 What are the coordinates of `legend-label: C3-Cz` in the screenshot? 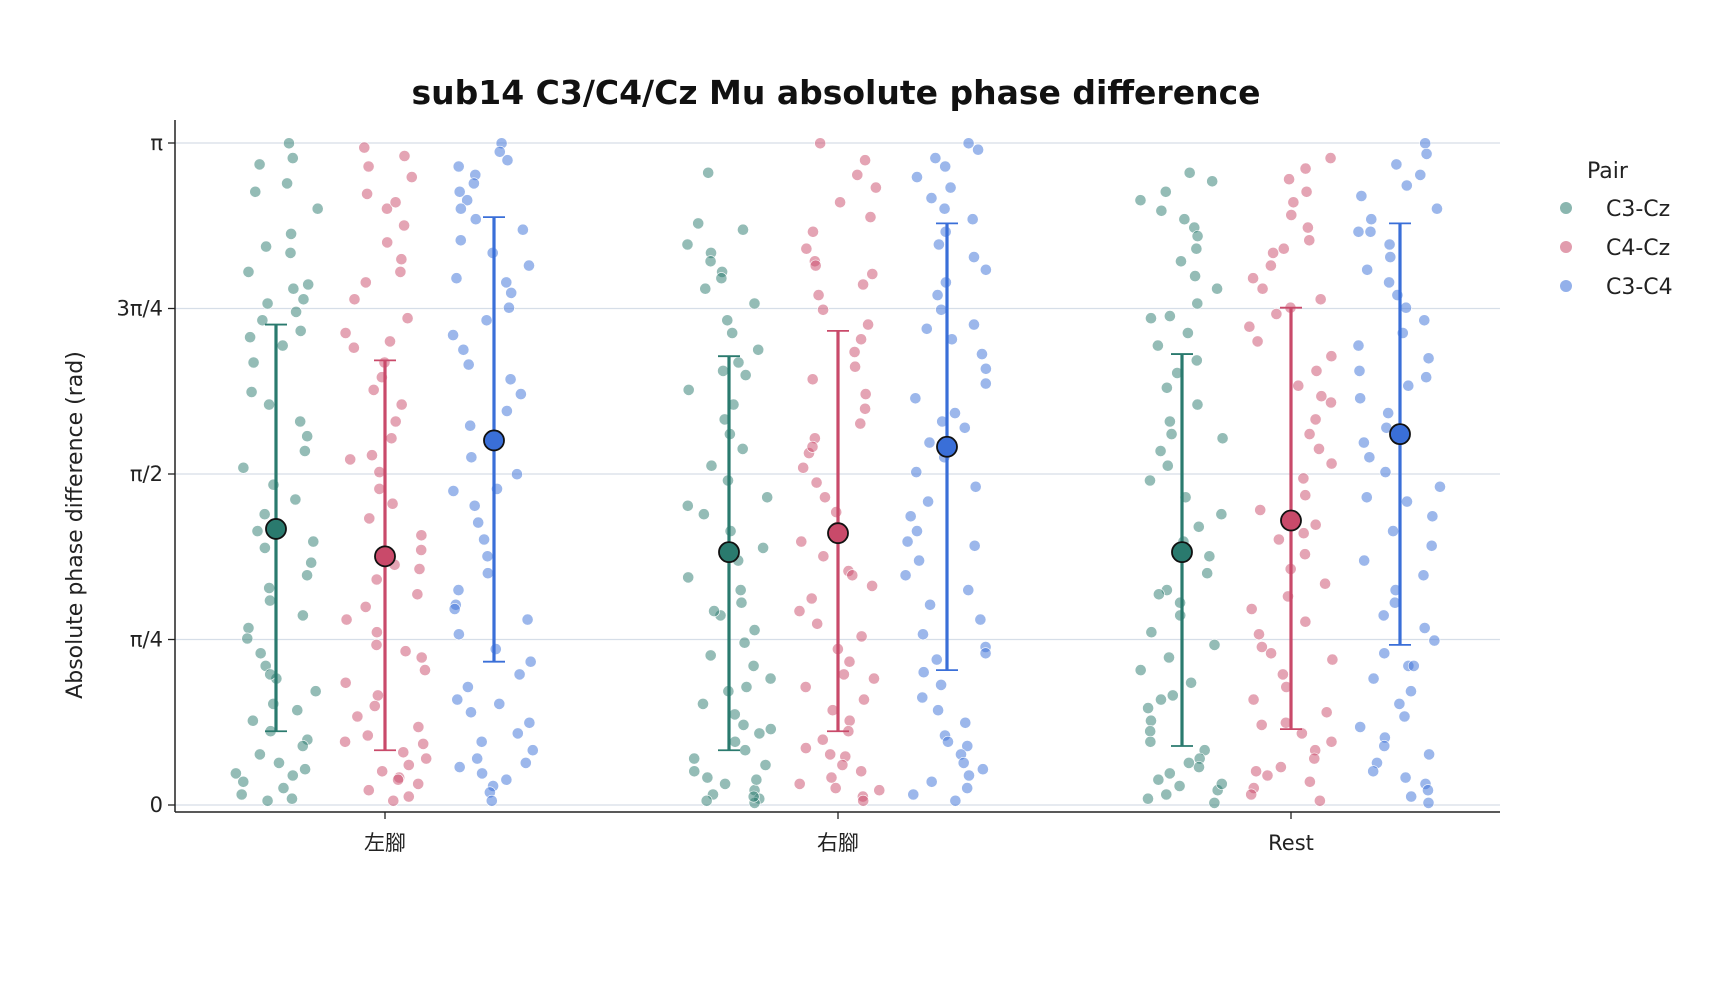 It's located at (1638, 209).